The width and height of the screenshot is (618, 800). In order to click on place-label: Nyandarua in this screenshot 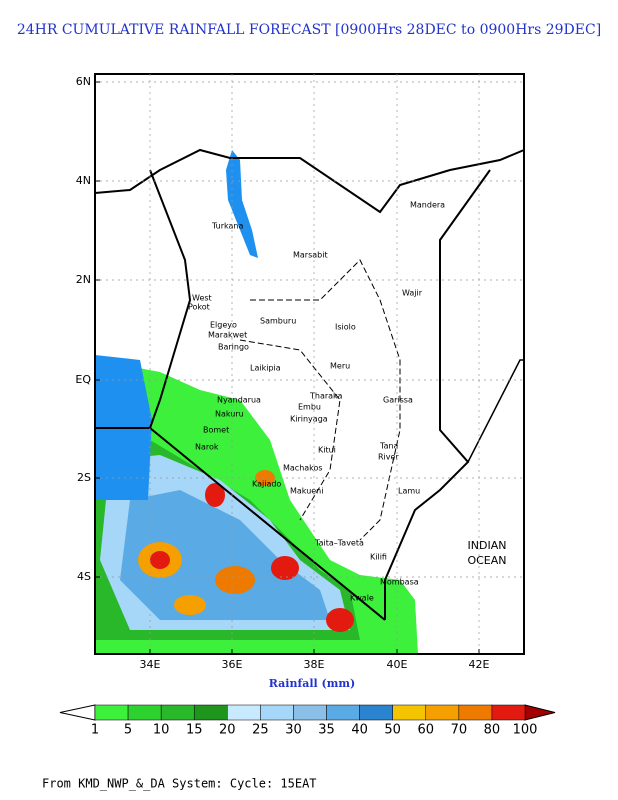, I will do `click(239, 400)`.